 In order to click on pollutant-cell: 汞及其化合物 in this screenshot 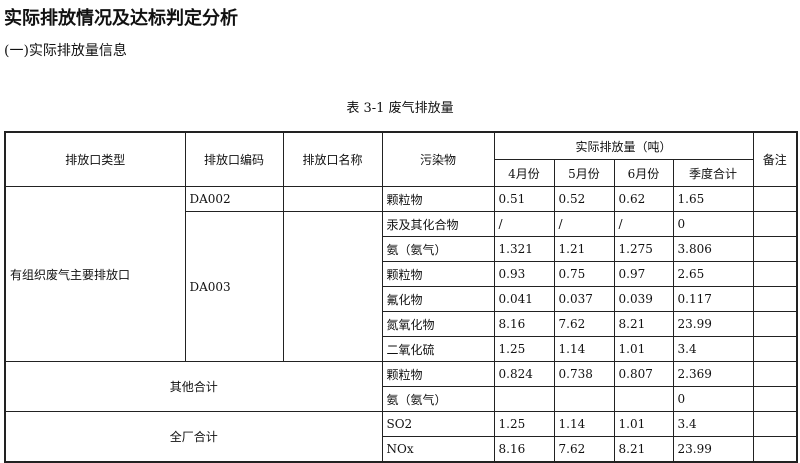, I will do `click(438, 224)`.